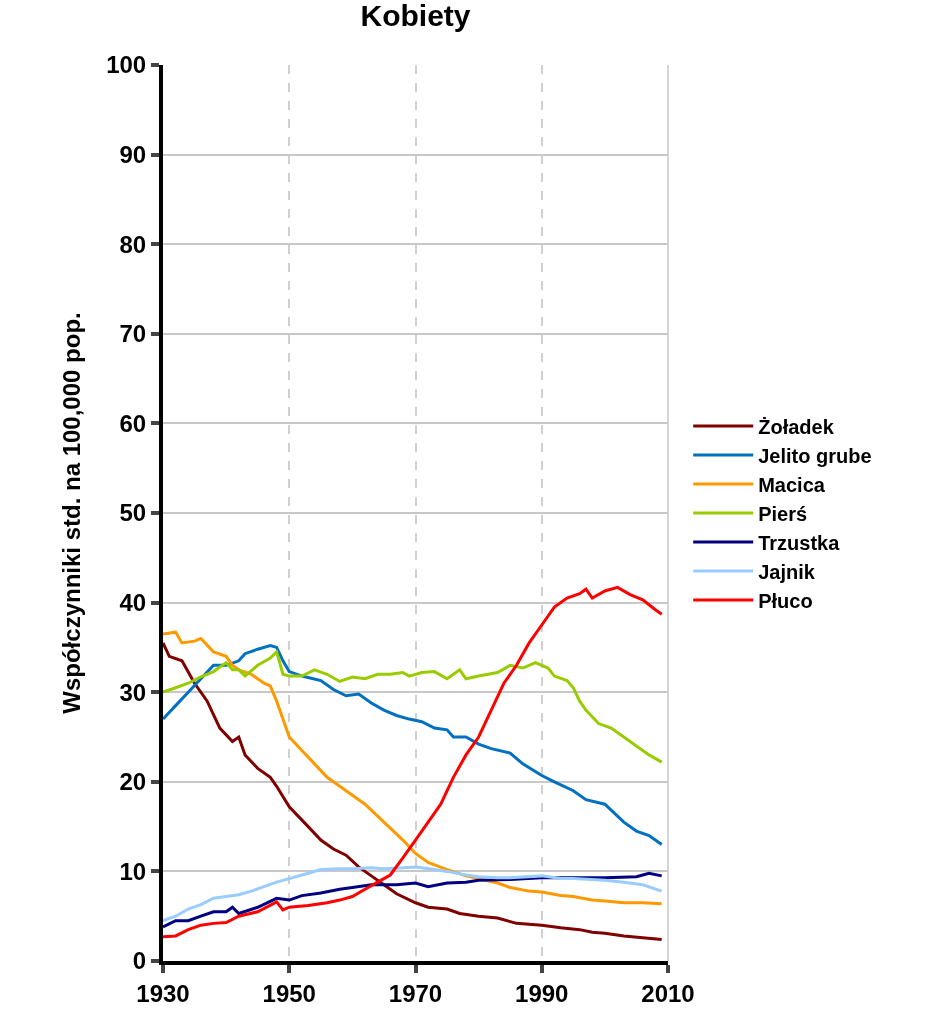  I want to click on x-tick-label: 2010, so click(668, 993).